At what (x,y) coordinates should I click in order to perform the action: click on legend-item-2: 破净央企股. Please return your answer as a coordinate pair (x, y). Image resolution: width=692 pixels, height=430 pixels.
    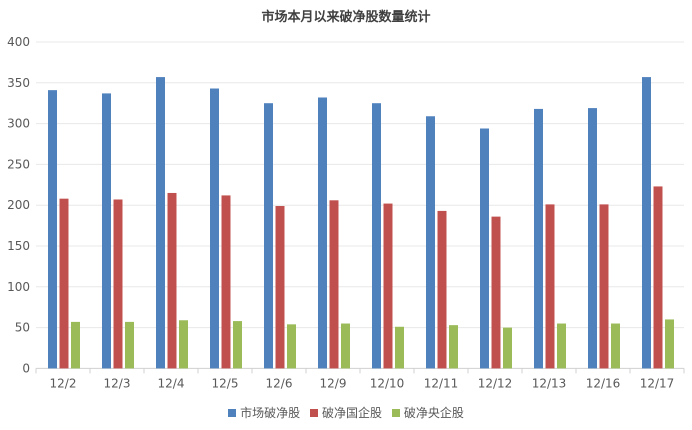
    Looking at the image, I should click on (427, 412).